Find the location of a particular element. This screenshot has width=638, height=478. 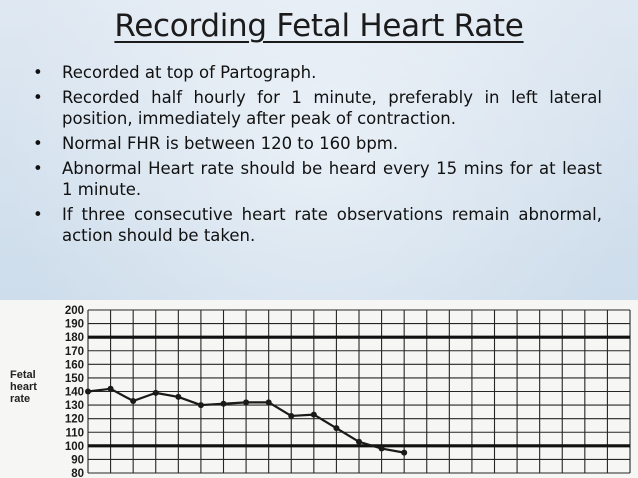

y-tick-label: 80 is located at coordinates (77, 473).